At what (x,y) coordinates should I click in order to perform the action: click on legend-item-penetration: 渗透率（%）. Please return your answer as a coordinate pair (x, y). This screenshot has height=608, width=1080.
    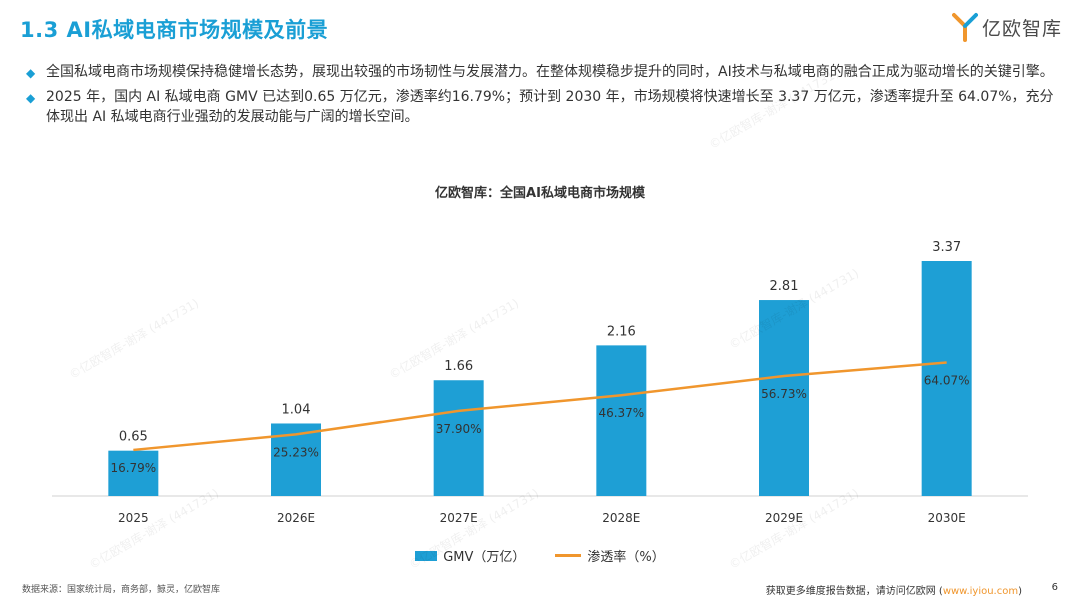
    Looking at the image, I should click on (610, 555).